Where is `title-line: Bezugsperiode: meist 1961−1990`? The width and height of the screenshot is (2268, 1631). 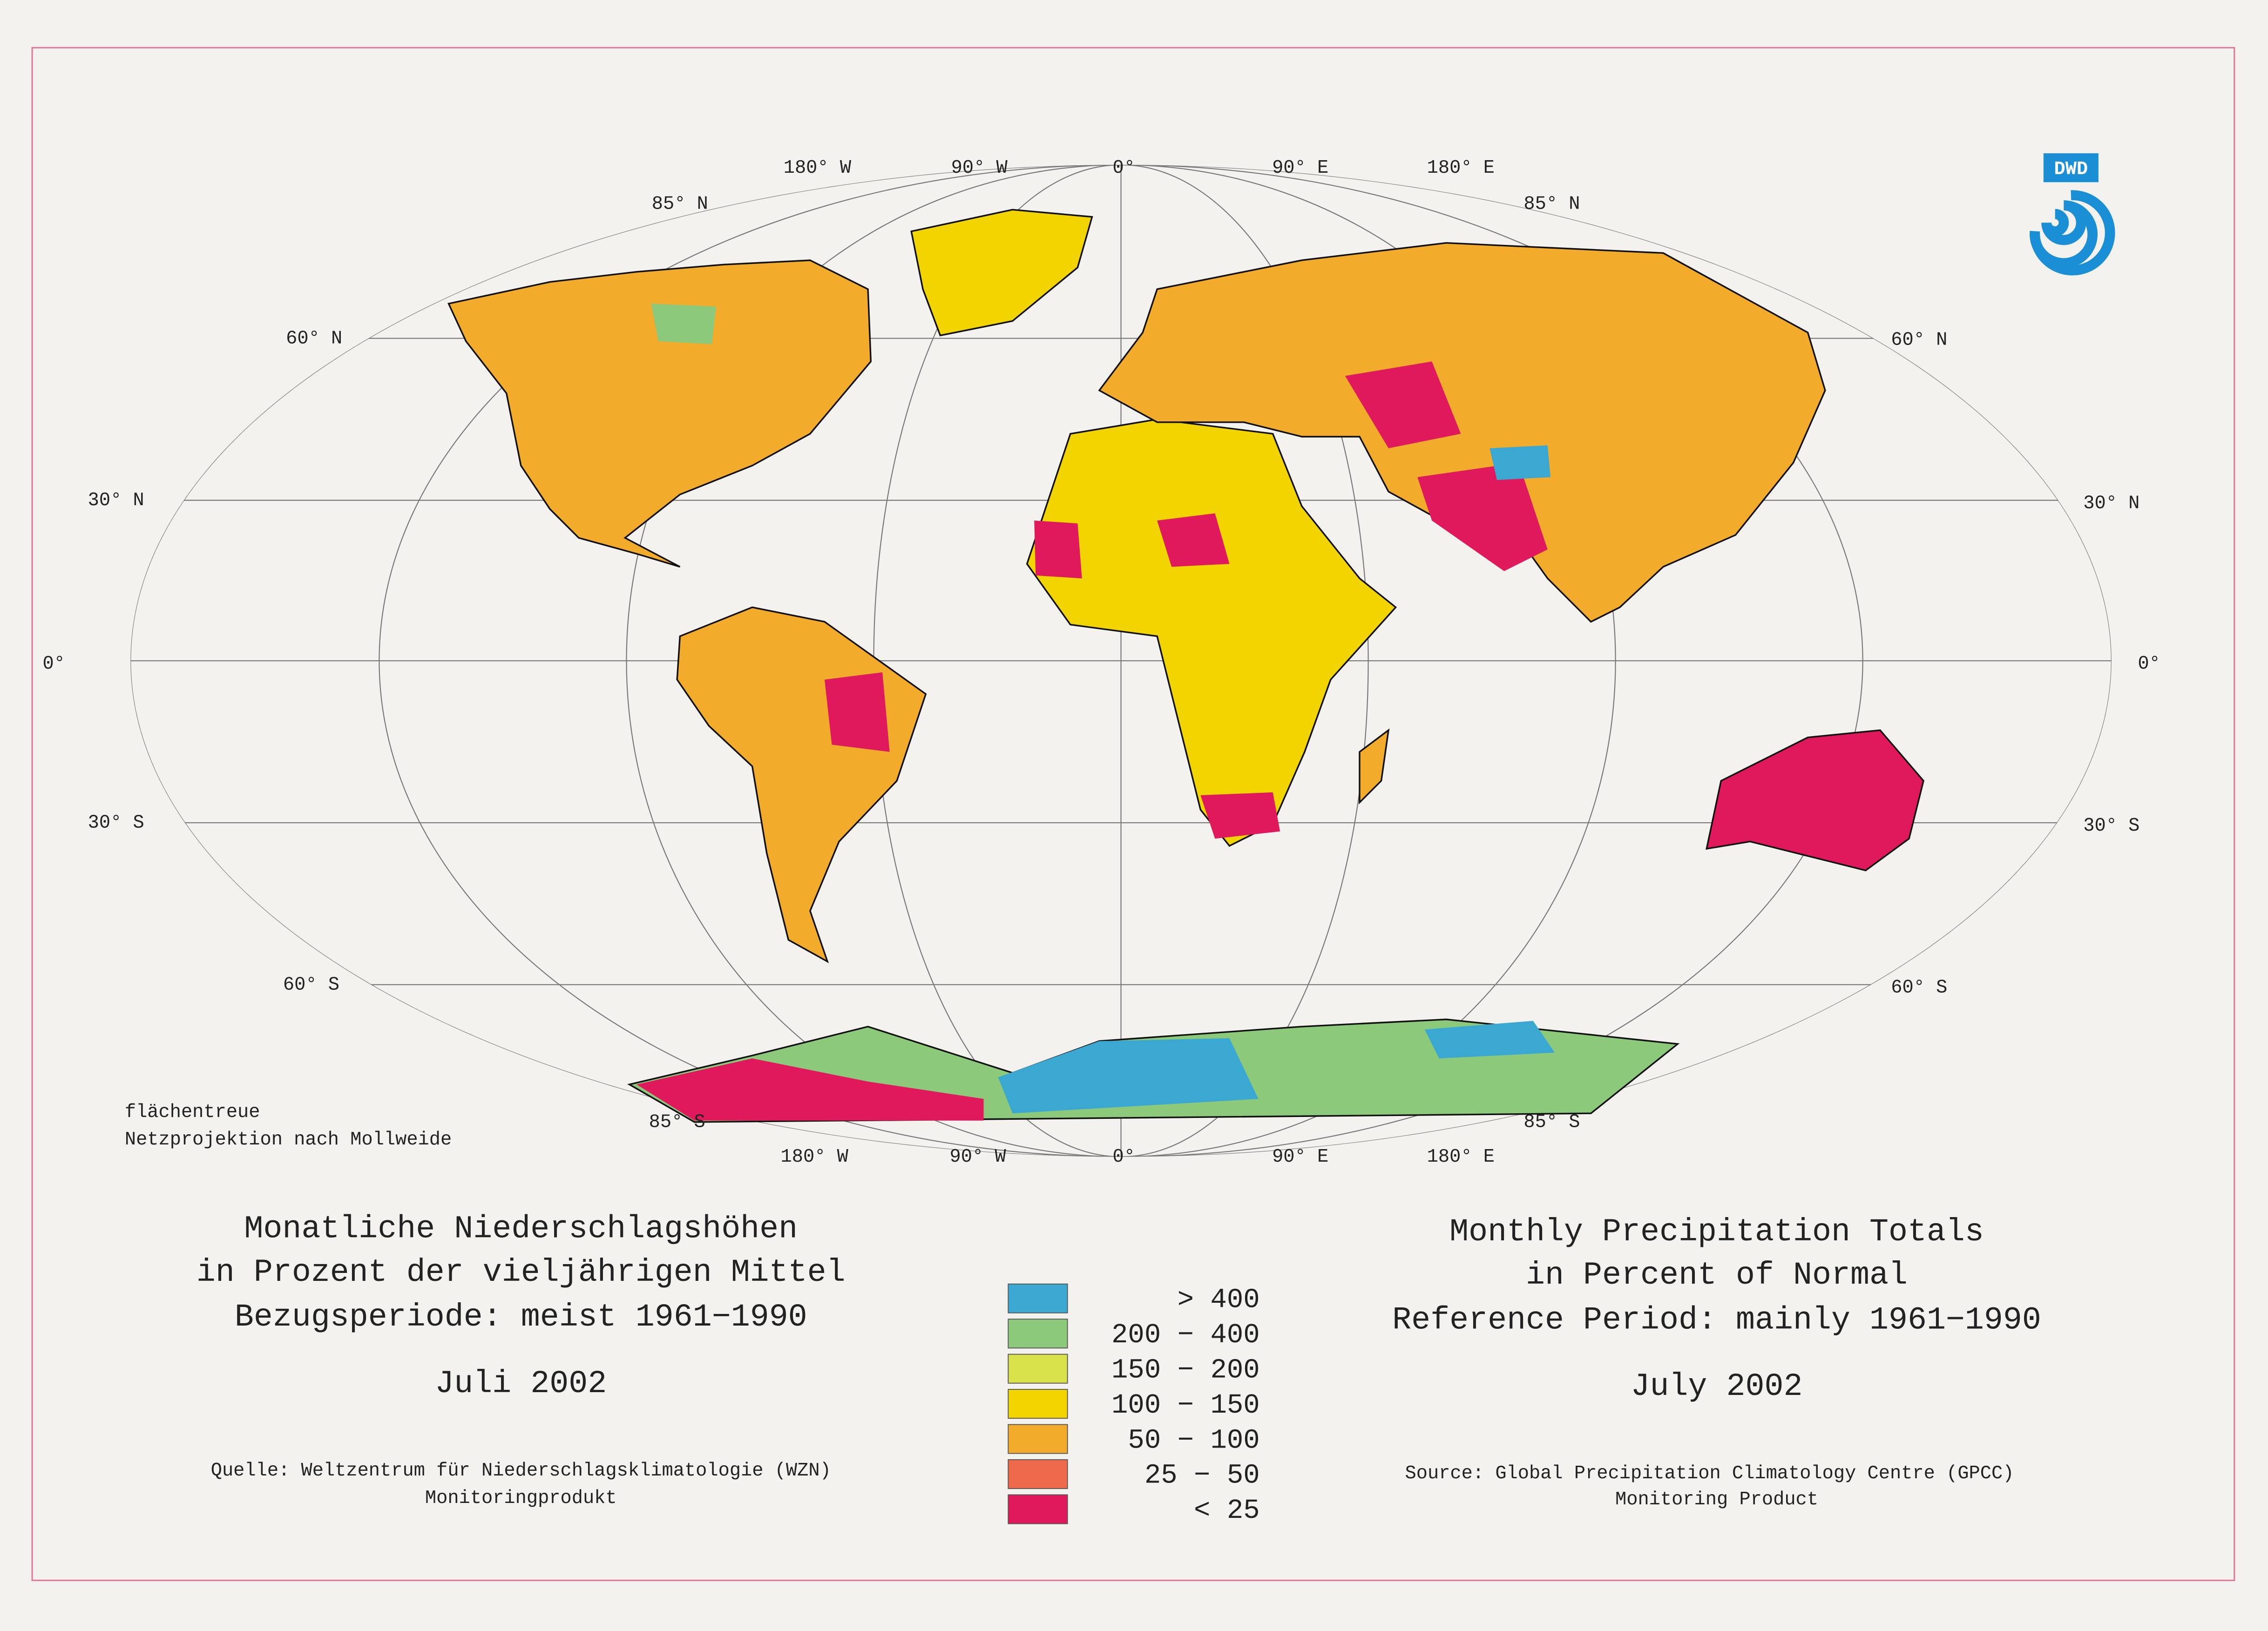 title-line: Bezugsperiode: meist 1961−1990 is located at coordinates (521, 1317).